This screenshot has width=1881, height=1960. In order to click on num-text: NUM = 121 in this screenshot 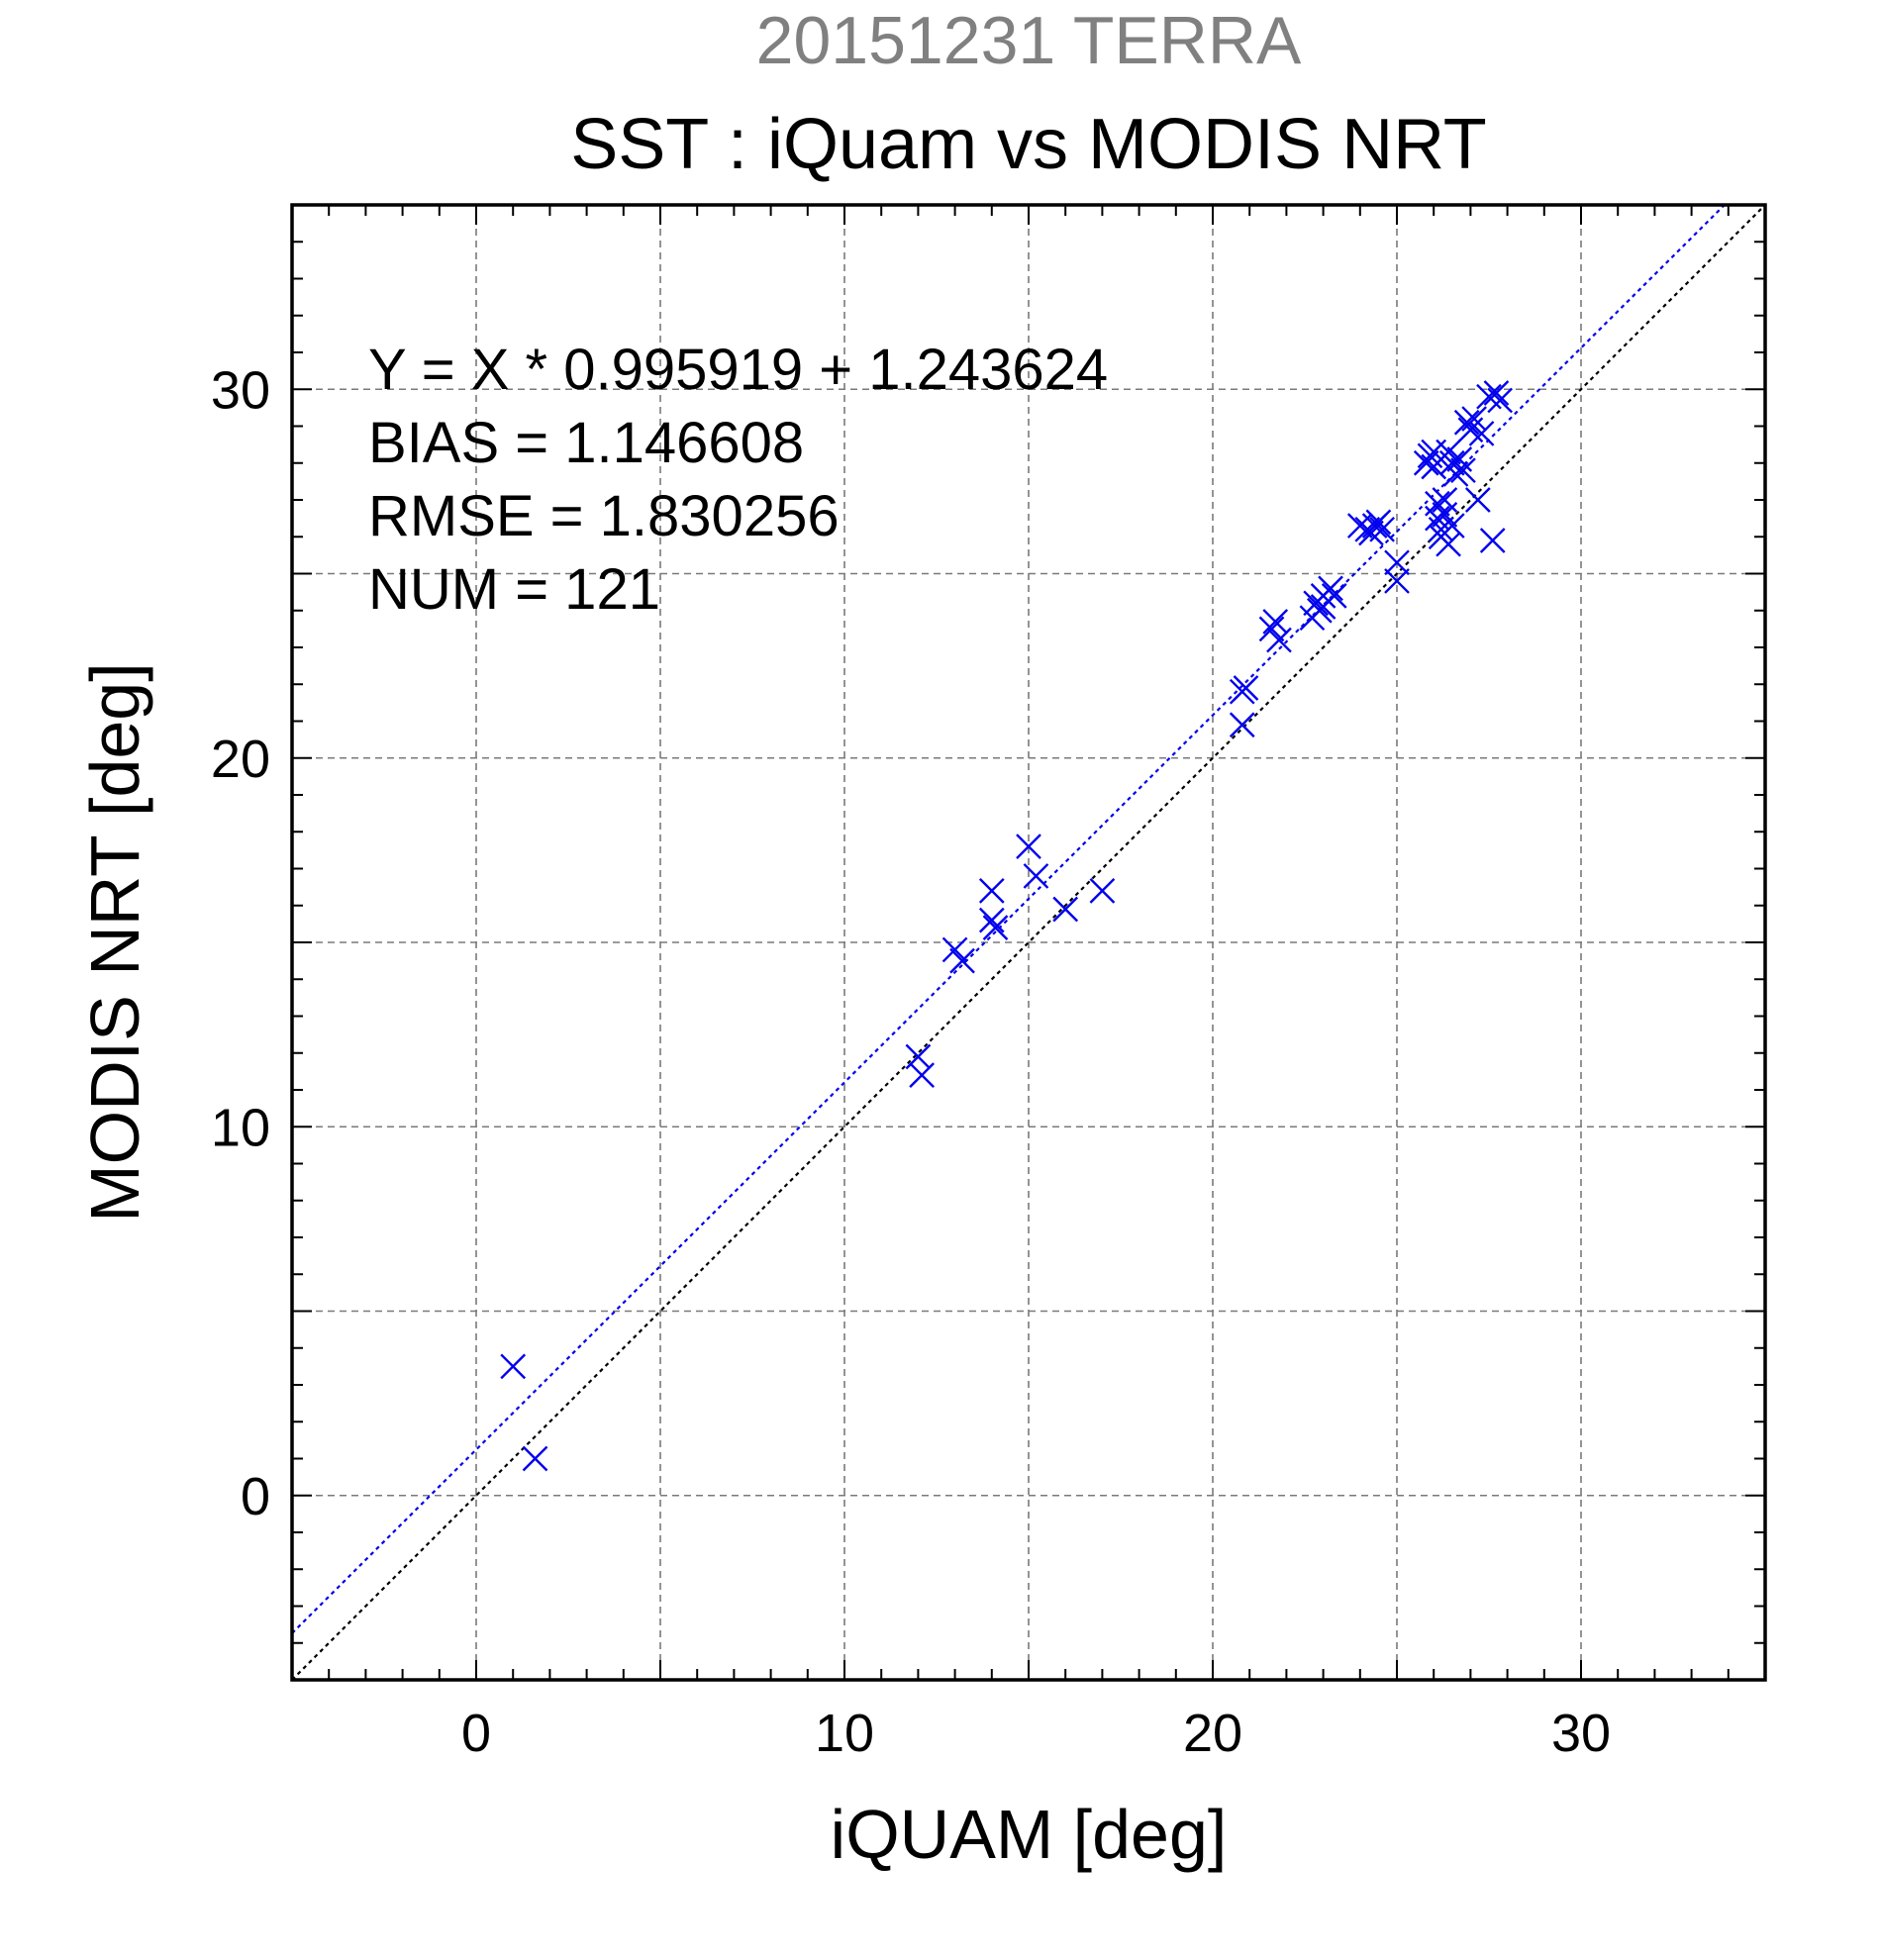, I will do `click(514, 589)`.